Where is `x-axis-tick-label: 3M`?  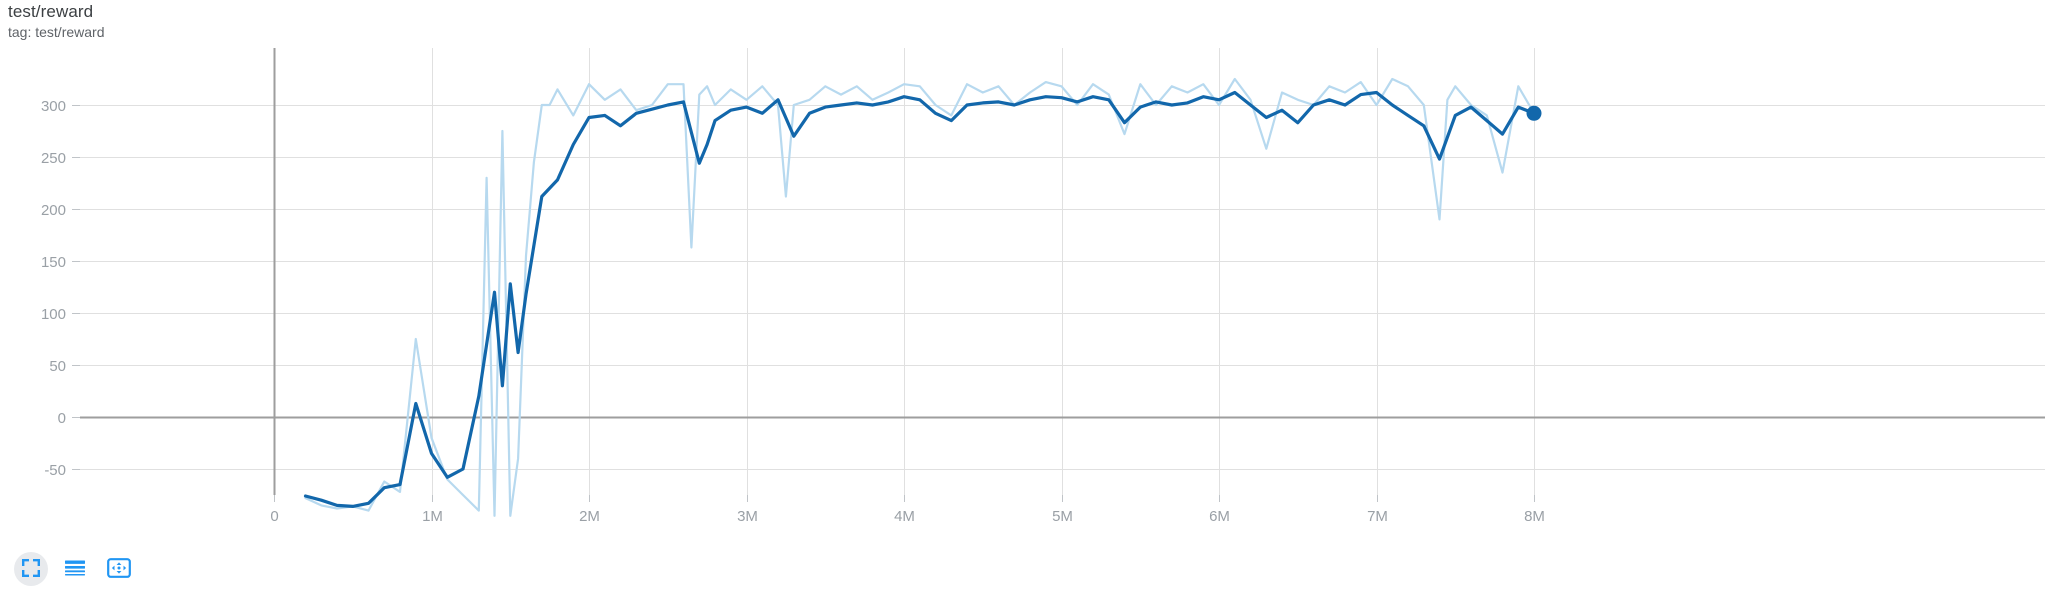
x-axis-tick-label: 3M is located at coordinates (747, 516).